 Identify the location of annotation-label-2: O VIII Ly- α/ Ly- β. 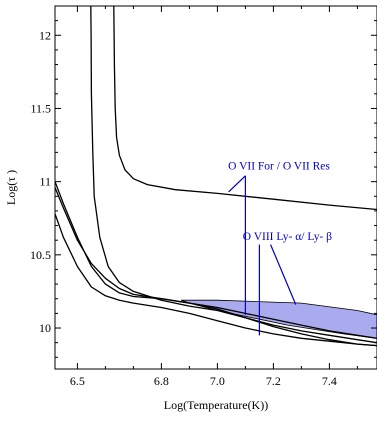
(287, 237).